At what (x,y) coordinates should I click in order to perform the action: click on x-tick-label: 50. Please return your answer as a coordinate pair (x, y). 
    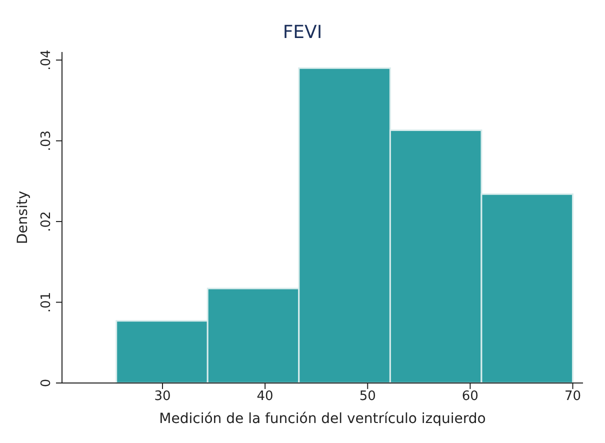
    Looking at the image, I should click on (367, 396).